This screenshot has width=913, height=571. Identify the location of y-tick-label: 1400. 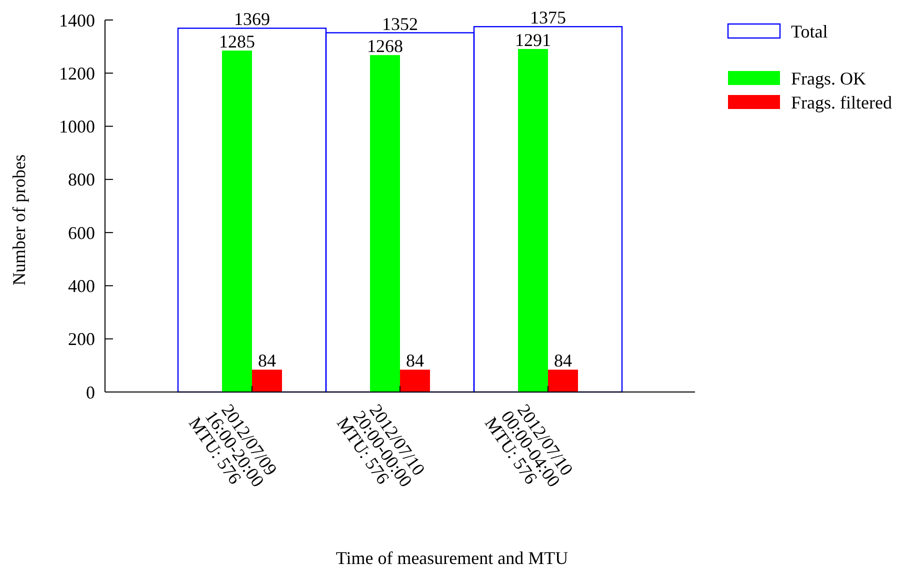
(77, 20).